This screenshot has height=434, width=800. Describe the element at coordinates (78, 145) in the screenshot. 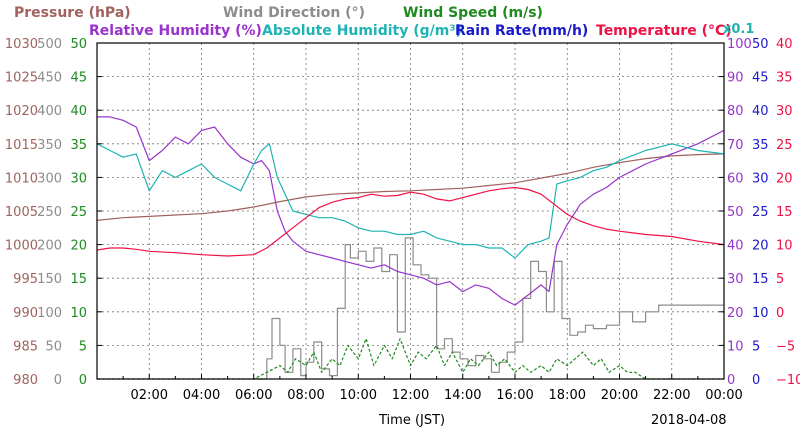

I see `wind_speed-tick-label: 35` at that location.